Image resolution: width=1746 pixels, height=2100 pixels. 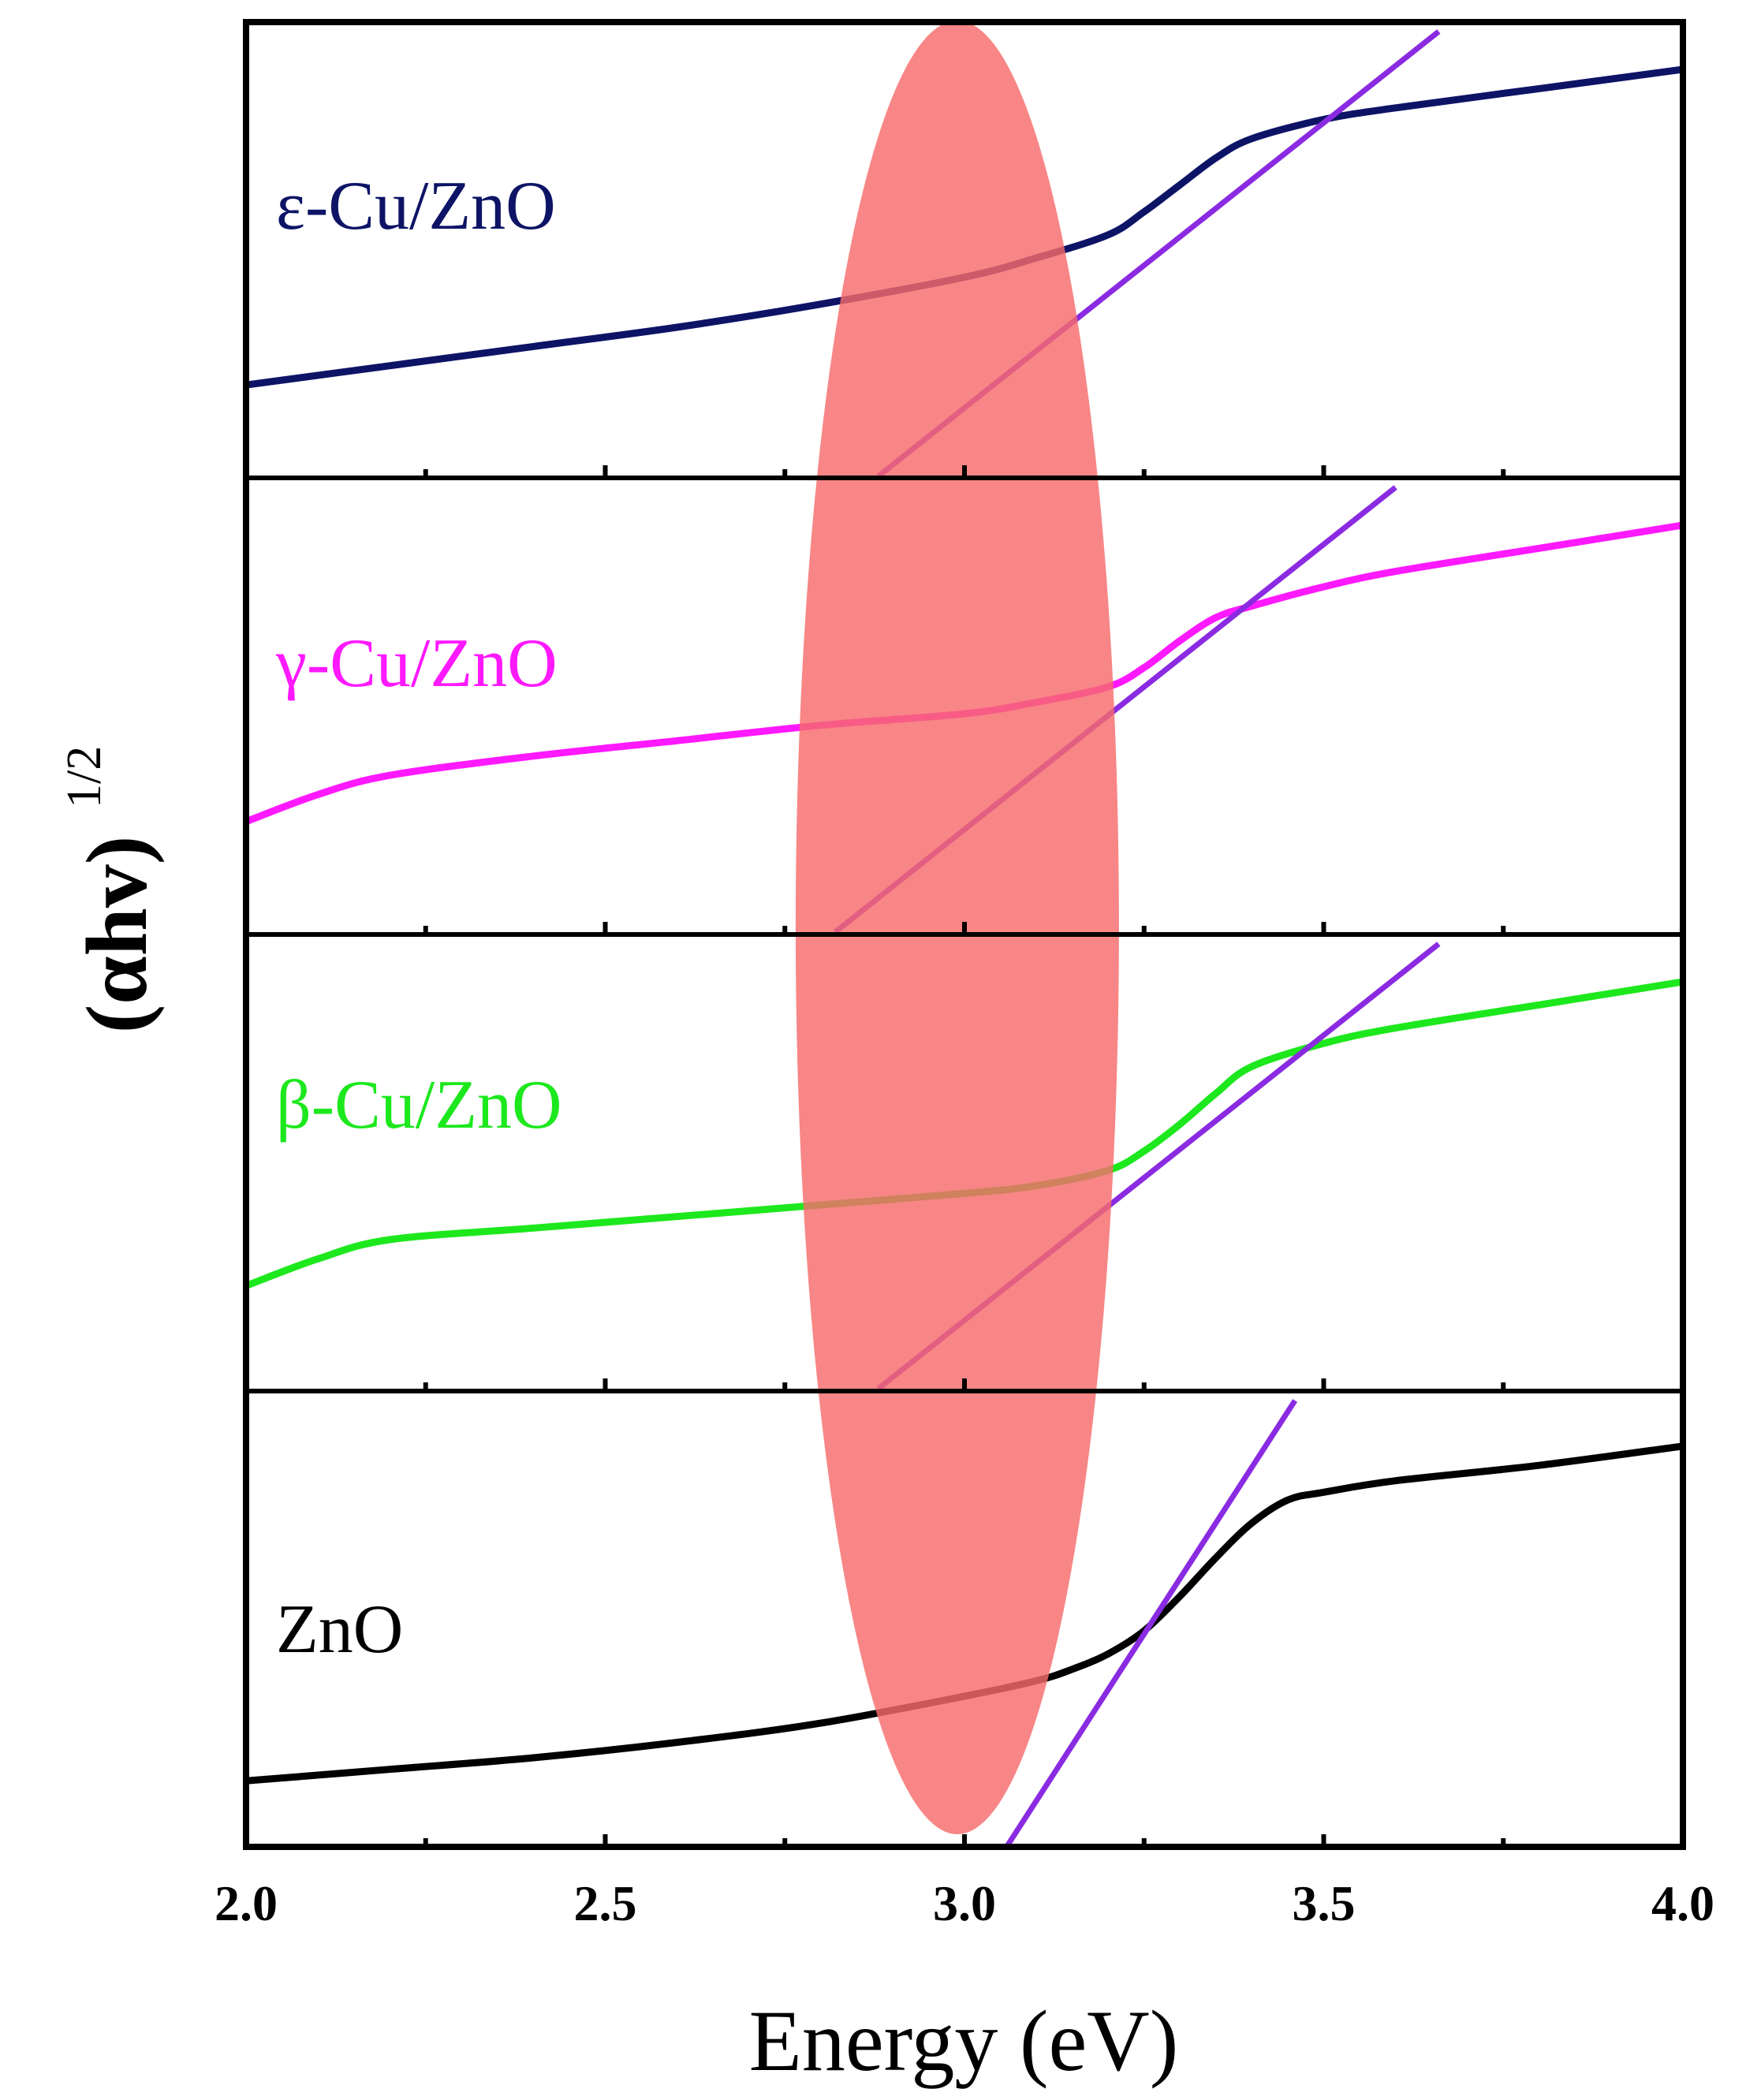 What do you see at coordinates (117, 935) in the screenshot?
I see `y-axis-title: (αhv)` at bounding box center [117, 935].